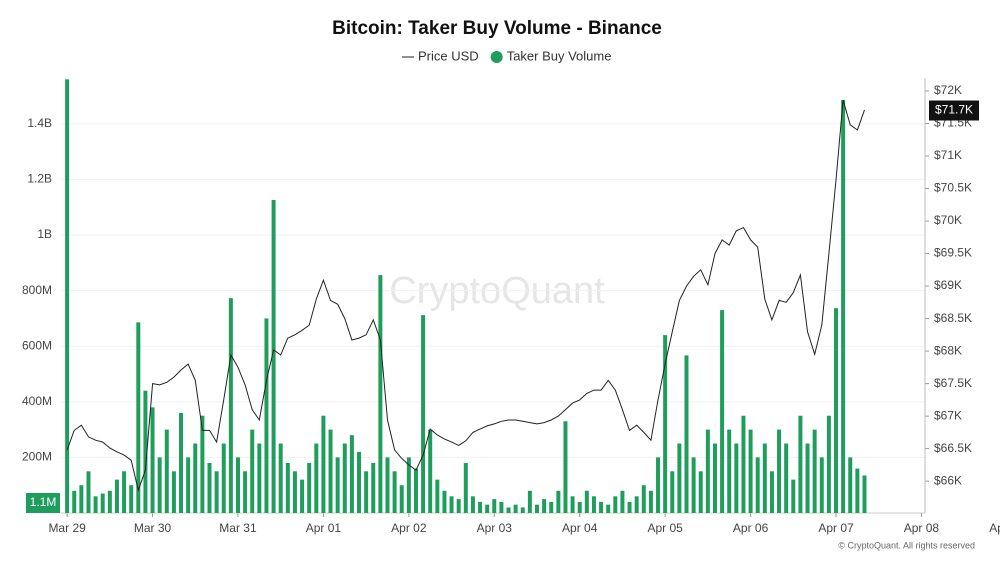  I want to click on y2-tick-label: $67.5K, so click(953, 383).